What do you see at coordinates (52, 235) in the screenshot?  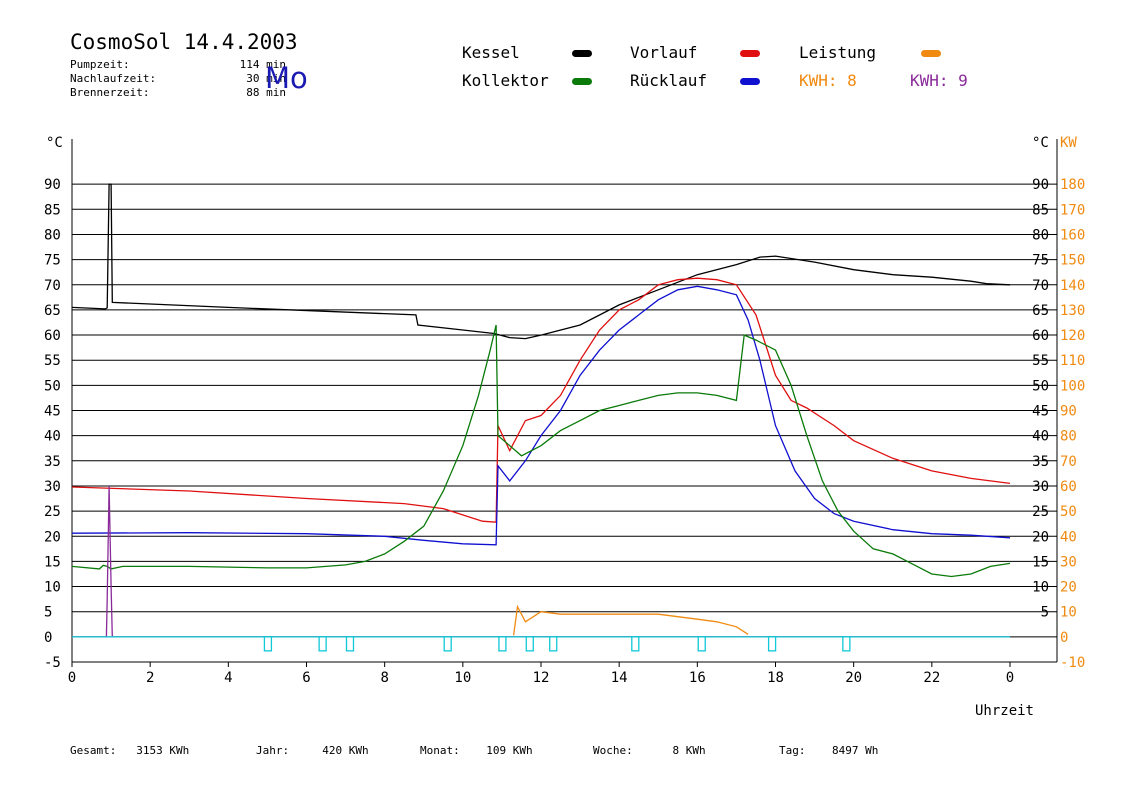 I see `y-tick-label-left: 80` at bounding box center [52, 235].